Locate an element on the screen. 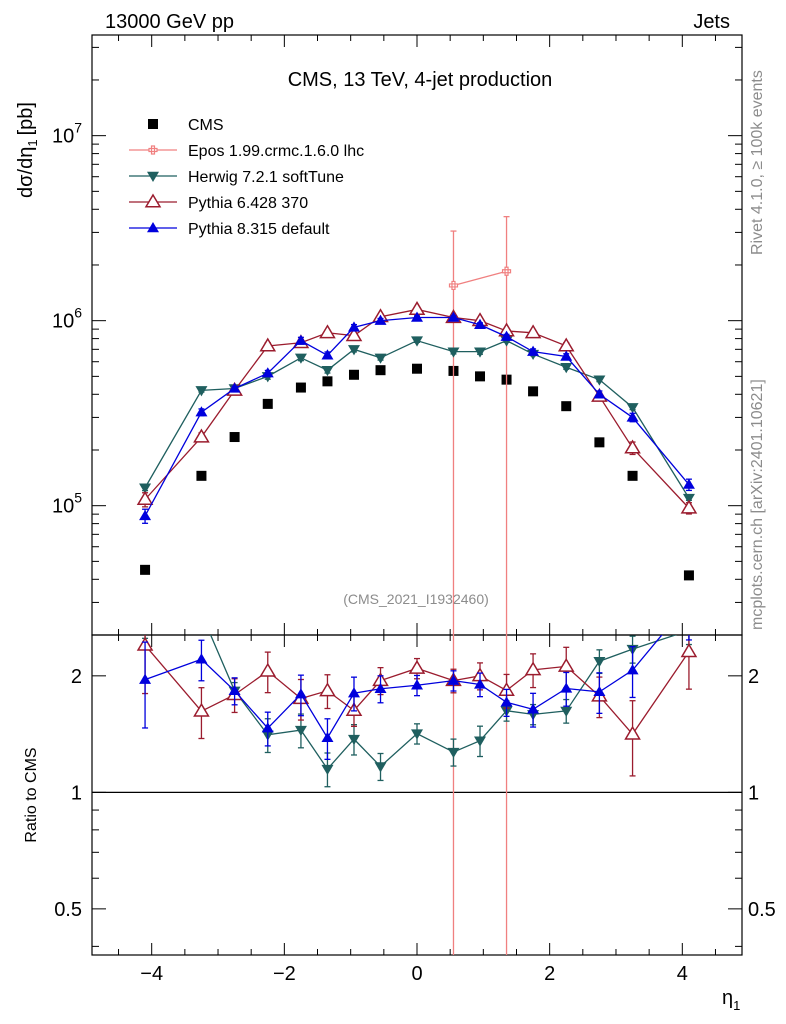  ratio-y-label: Ratio to CMS is located at coordinates (31, 794).